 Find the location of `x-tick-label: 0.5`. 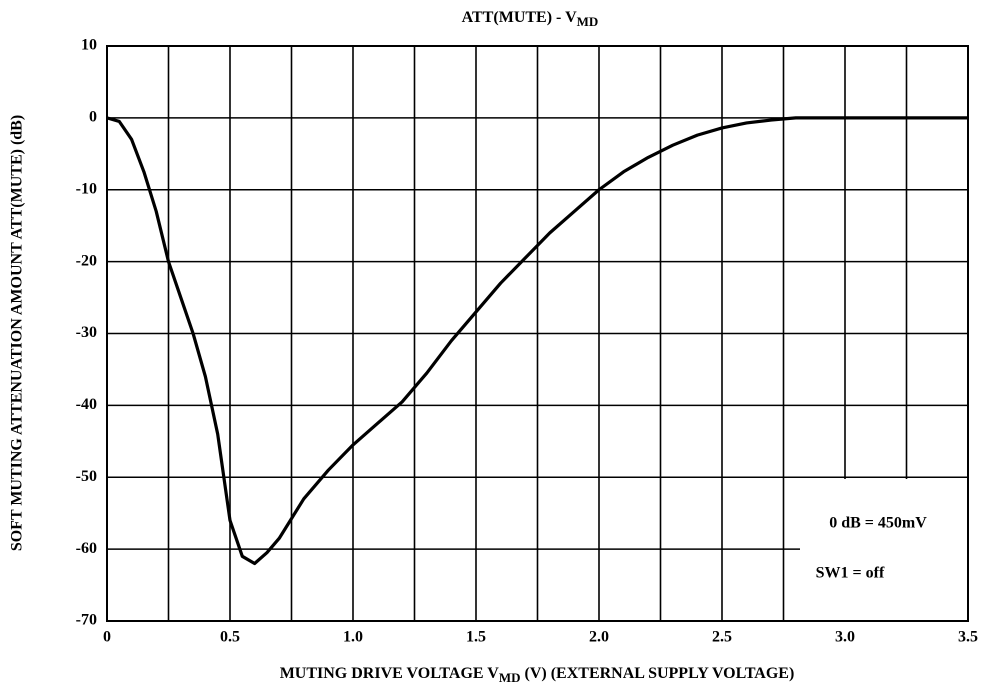

x-tick-label: 0.5 is located at coordinates (230, 637).